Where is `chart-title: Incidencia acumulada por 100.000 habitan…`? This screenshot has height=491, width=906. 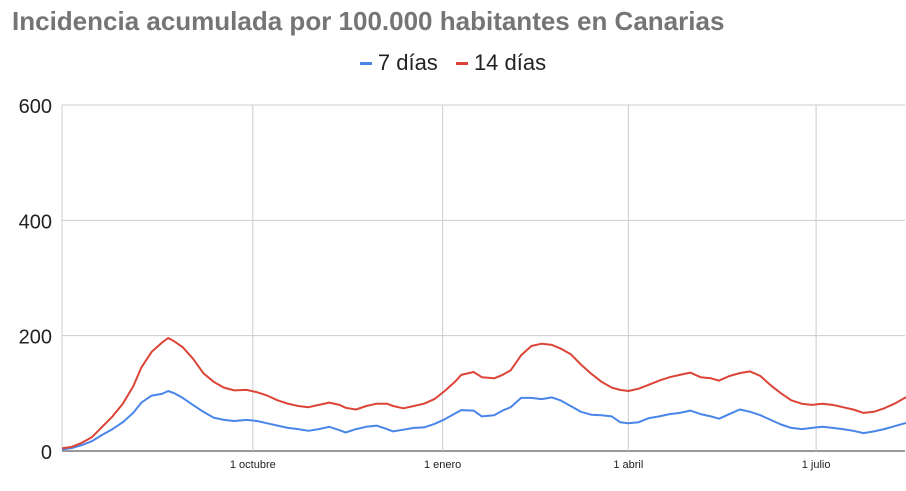
chart-title: Incidencia acumulada por 100.000 habitan… is located at coordinates (368, 21).